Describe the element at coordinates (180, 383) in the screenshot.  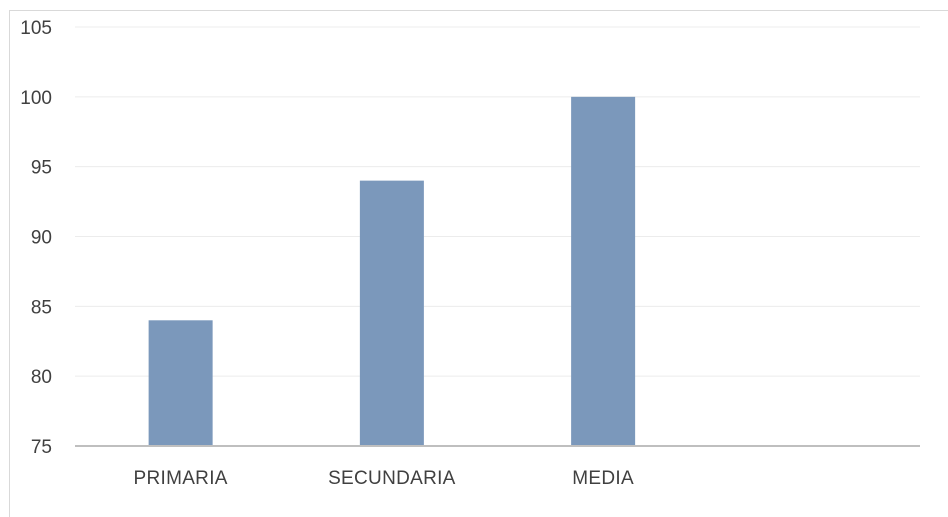
I see `bar-primaria` at that location.